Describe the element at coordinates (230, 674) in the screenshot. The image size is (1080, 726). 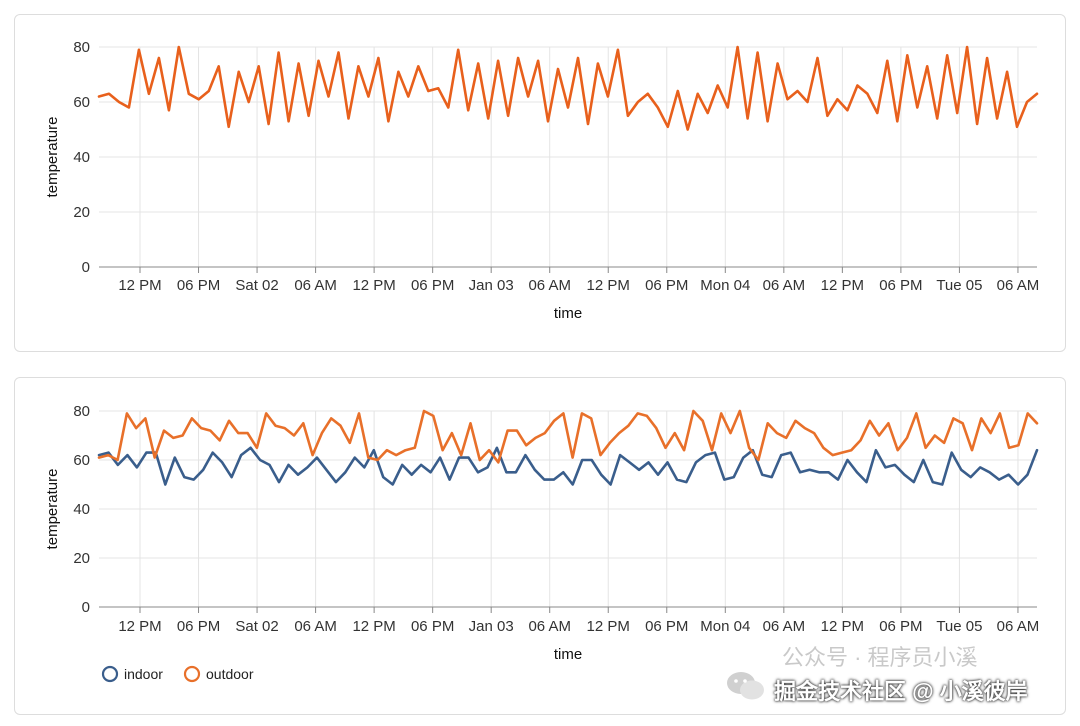
I see `legend-label-outdoor: outdoor` at that location.